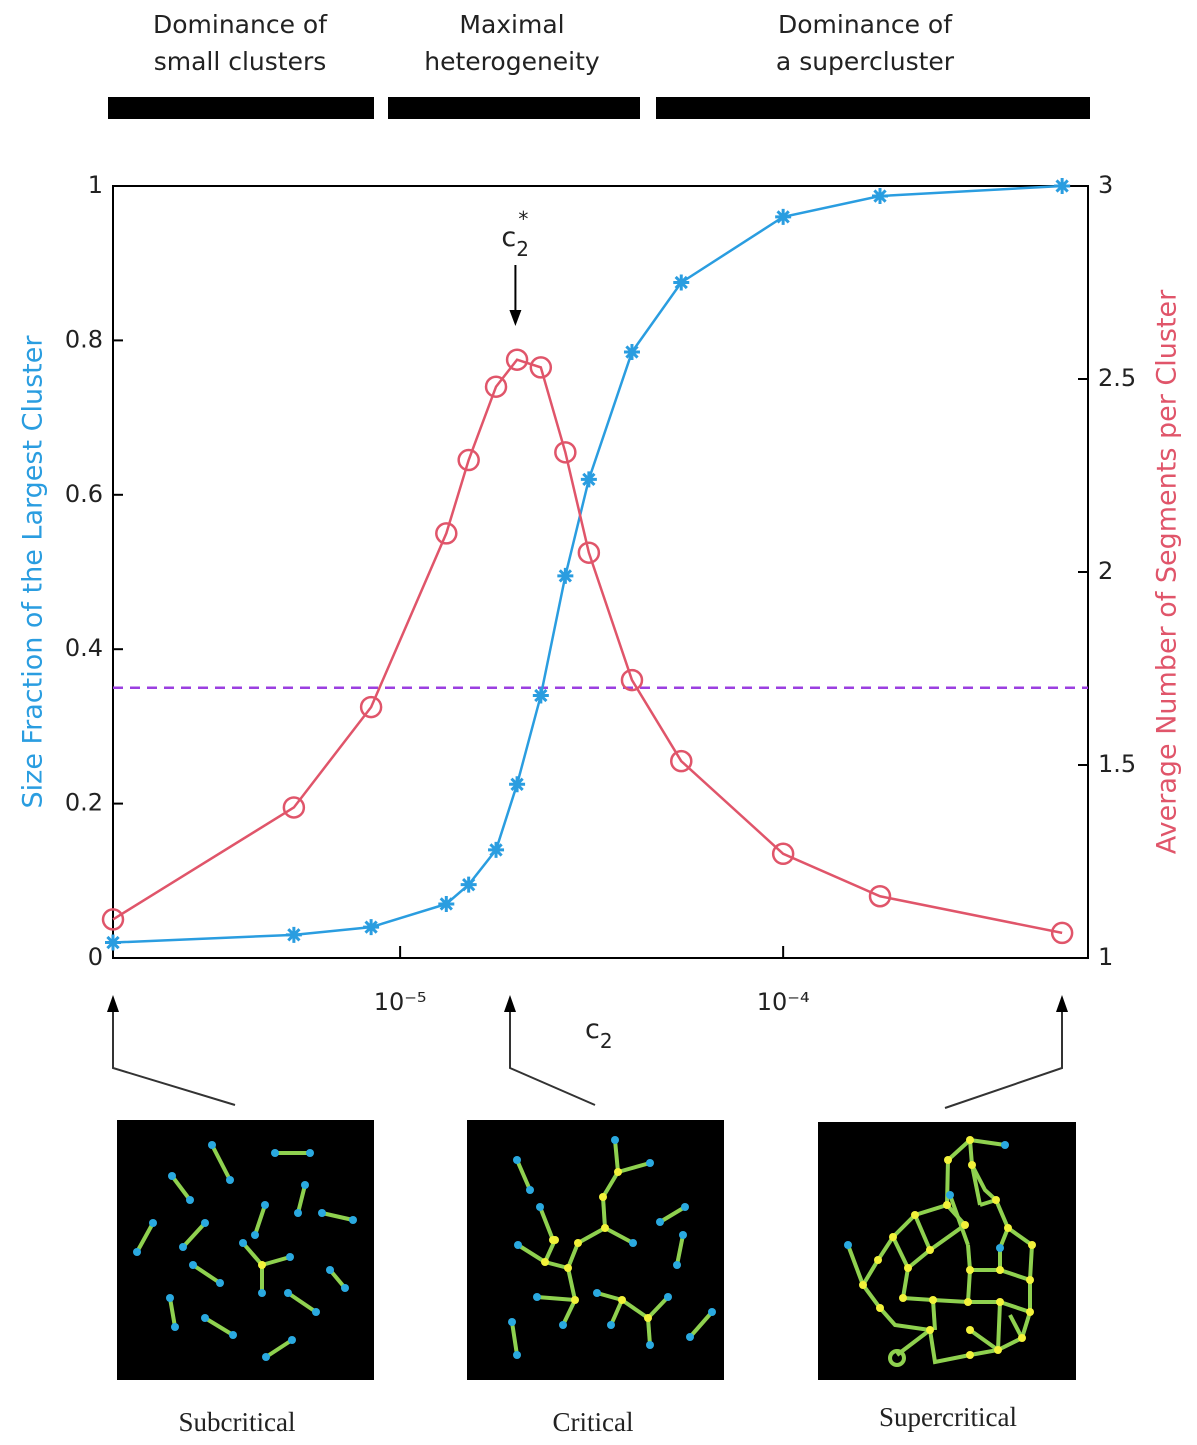 Image resolution: width=1197 pixels, height=1445 pixels. What do you see at coordinates (1167, 571) in the screenshot?
I see `y2-axis-label: Average Number of Segments per Cluster` at bounding box center [1167, 571].